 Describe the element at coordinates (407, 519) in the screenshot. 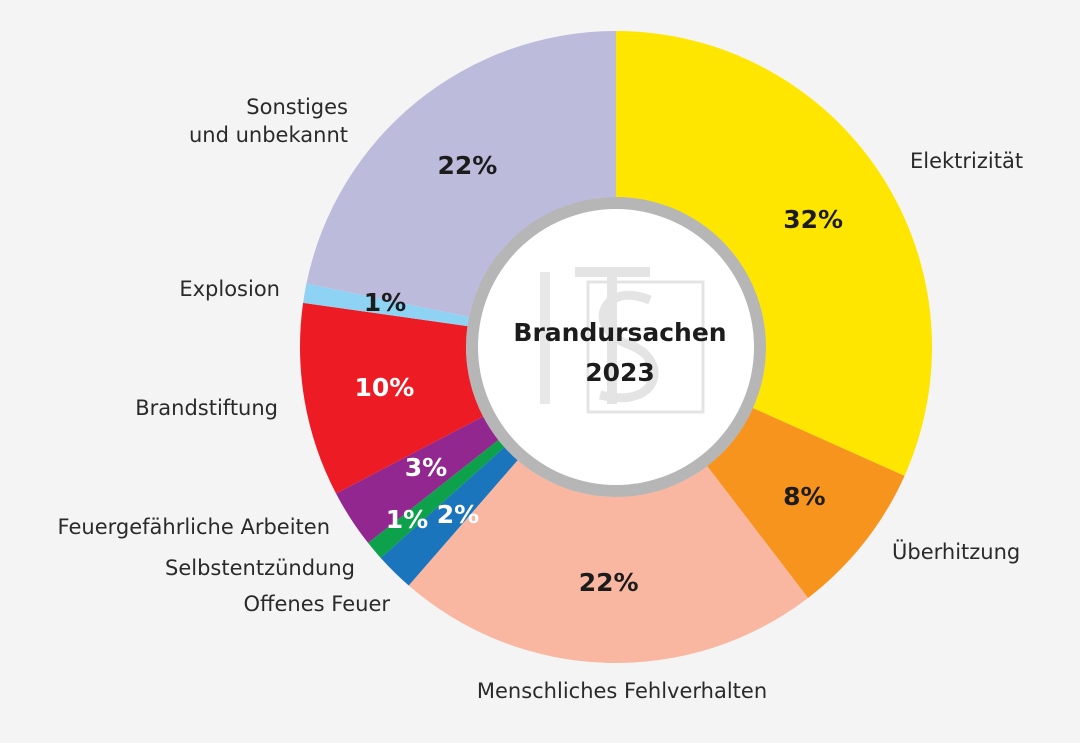

I see `slice-value-label-4: 1%` at that location.